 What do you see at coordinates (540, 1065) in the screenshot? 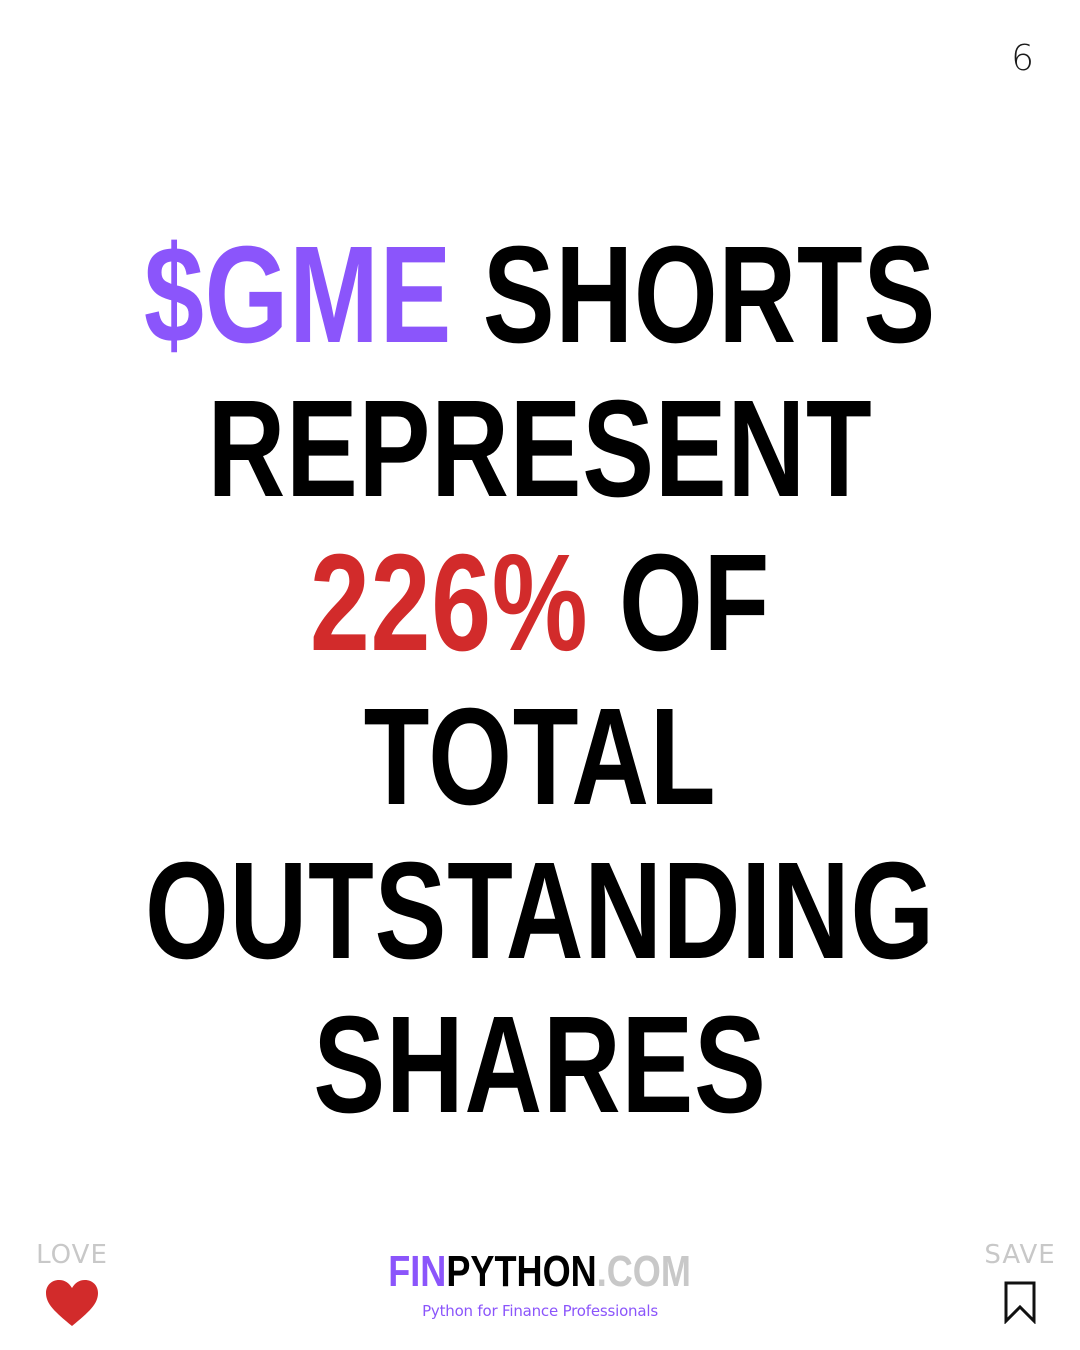
I see `headline-line-6: SHARES` at bounding box center [540, 1065].